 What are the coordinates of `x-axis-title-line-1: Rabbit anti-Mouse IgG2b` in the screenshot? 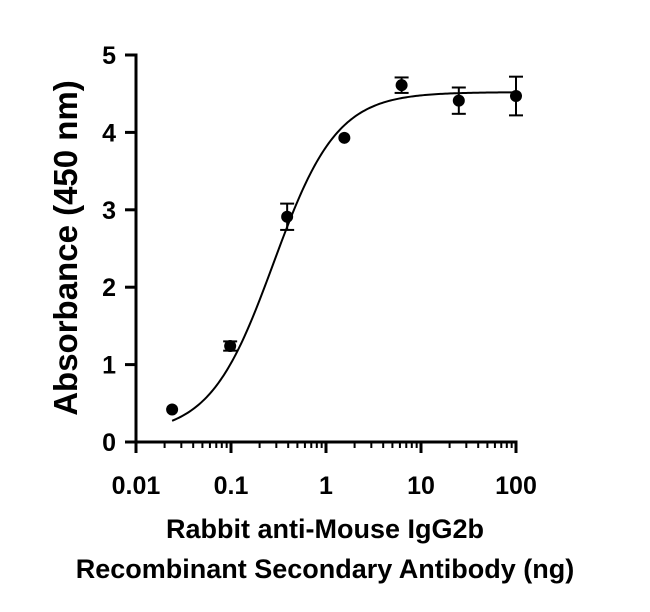 It's located at (325, 529).